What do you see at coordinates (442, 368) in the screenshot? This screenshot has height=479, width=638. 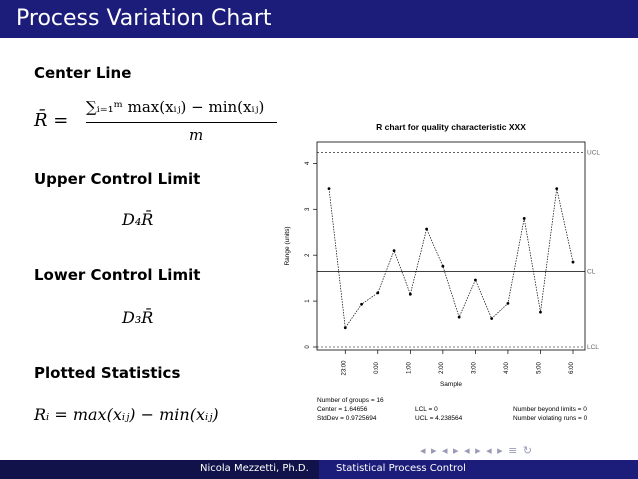 I see `x-tick-label: 2:00` at bounding box center [442, 368].